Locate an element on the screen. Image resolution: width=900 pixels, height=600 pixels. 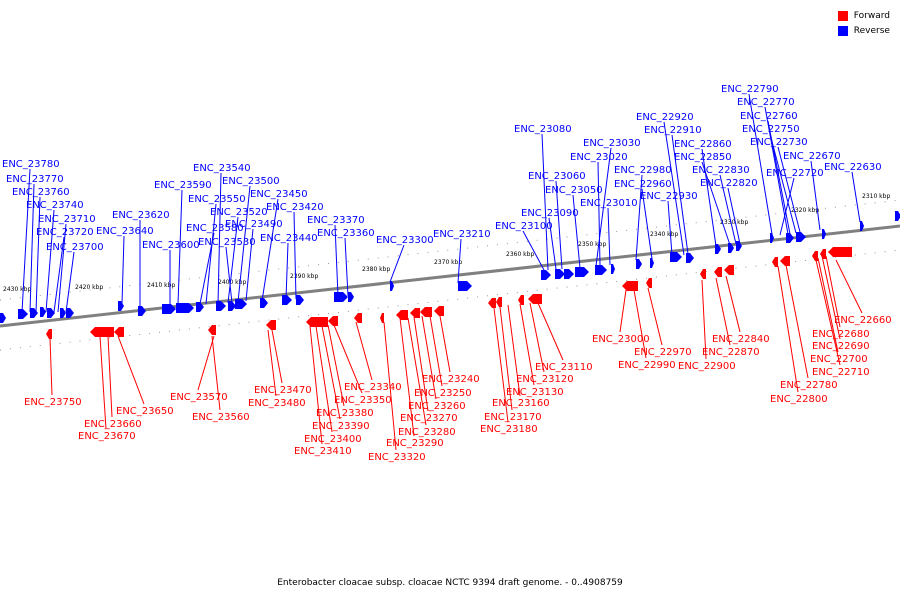
forward-gene-label: ENC_23280 is located at coordinates (427, 432).